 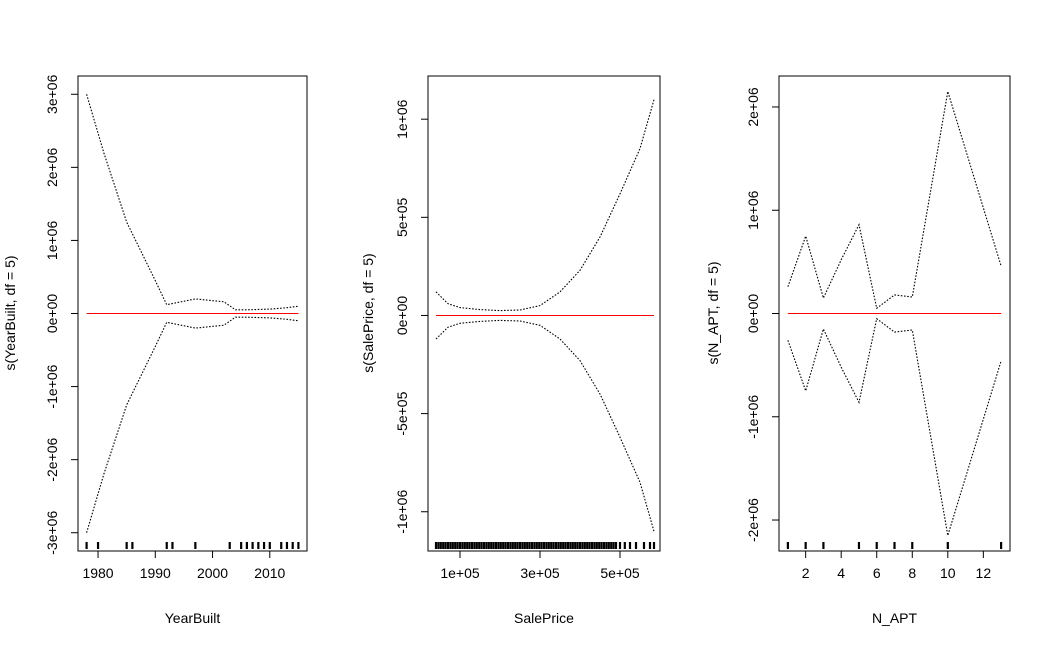 I want to click on x-axis-label: SalePrice, so click(x=544, y=618).